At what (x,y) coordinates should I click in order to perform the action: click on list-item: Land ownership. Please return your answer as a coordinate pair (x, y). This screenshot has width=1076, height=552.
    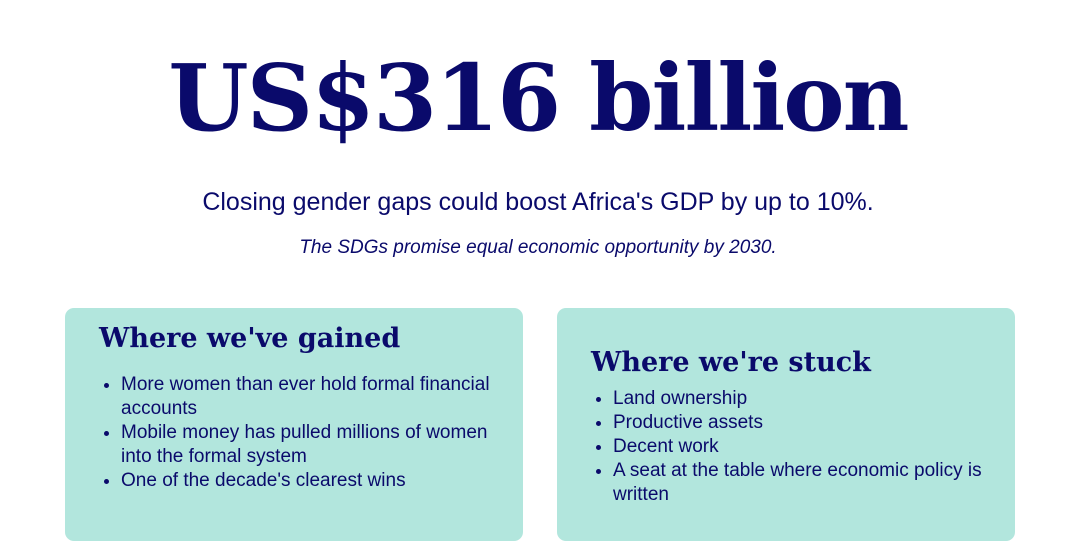
    Looking at the image, I should click on (803, 399).